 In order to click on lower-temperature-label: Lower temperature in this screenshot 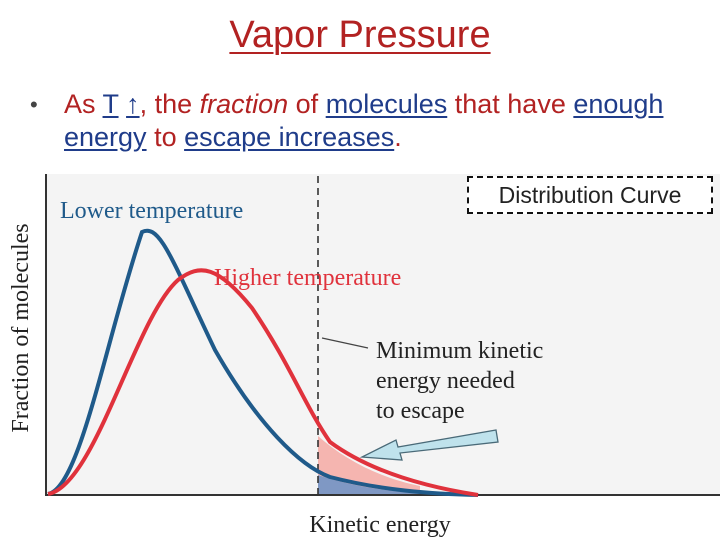, I will do `click(151, 211)`.